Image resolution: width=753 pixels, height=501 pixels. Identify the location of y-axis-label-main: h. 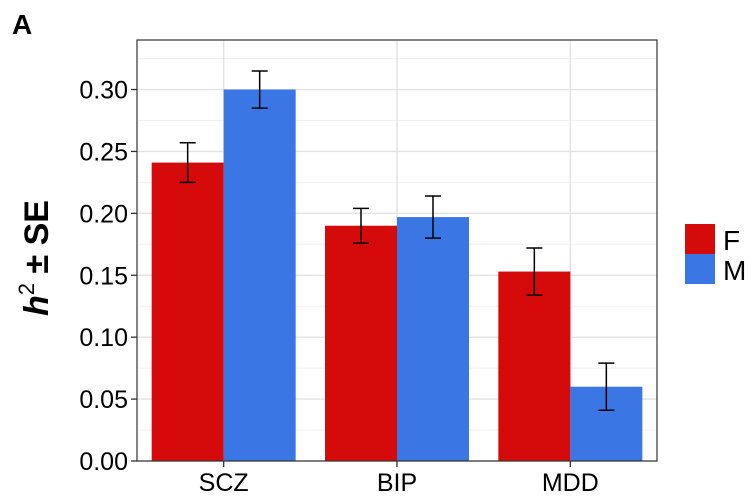
(37, 305).